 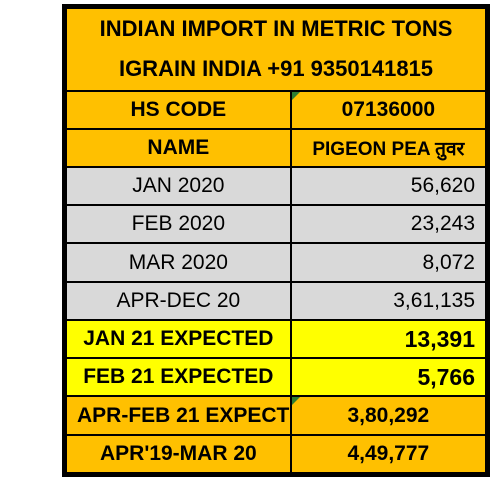 I want to click on row-value: 13,391, so click(x=388, y=339).